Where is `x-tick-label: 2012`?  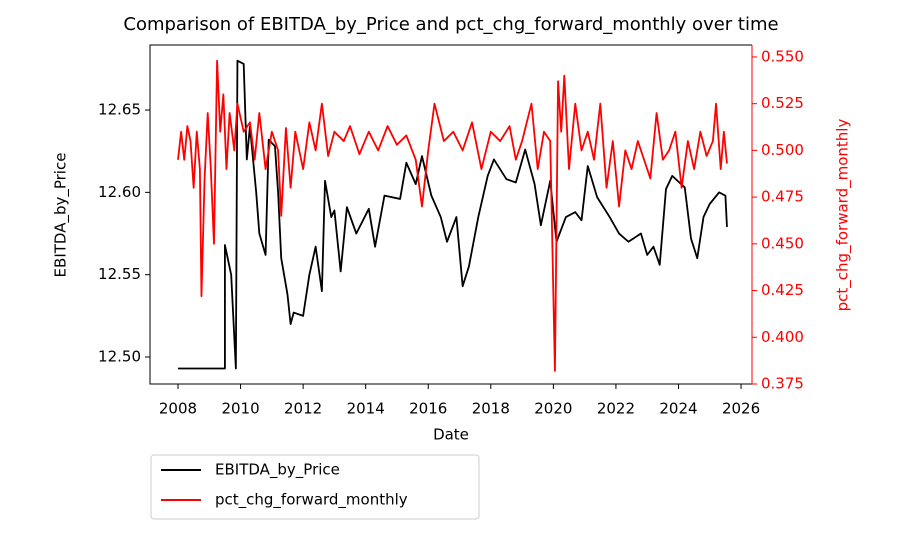
x-tick-label: 2012 is located at coordinates (303, 409).